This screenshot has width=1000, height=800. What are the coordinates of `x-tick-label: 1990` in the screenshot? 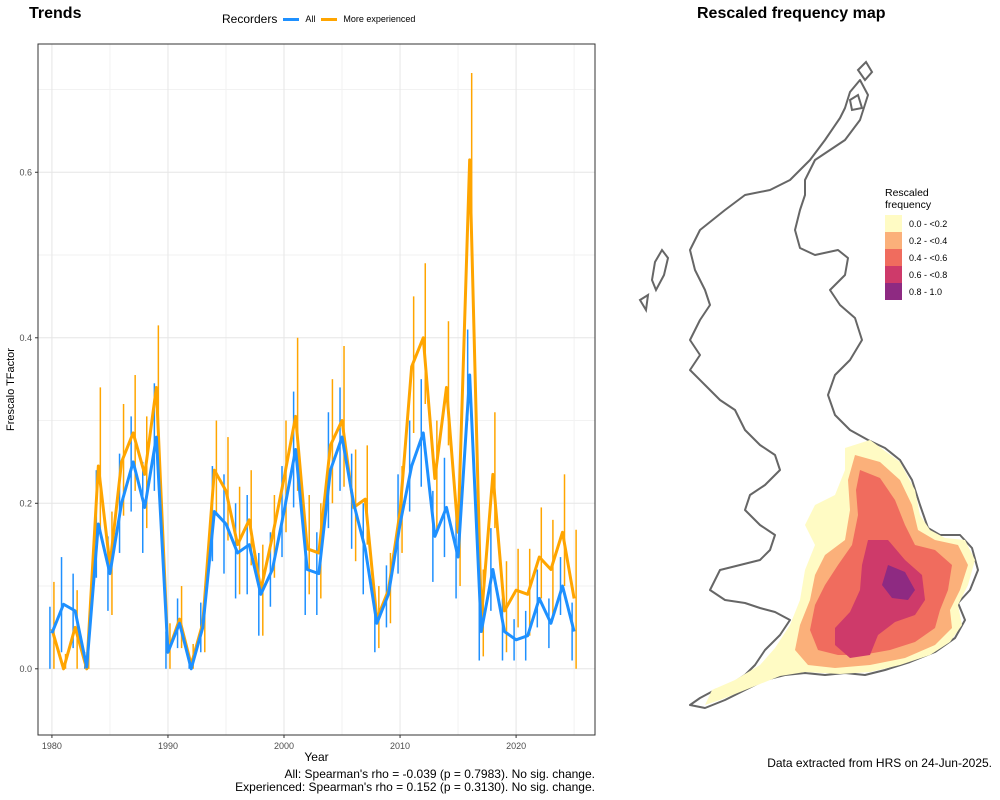 It's located at (168, 746).